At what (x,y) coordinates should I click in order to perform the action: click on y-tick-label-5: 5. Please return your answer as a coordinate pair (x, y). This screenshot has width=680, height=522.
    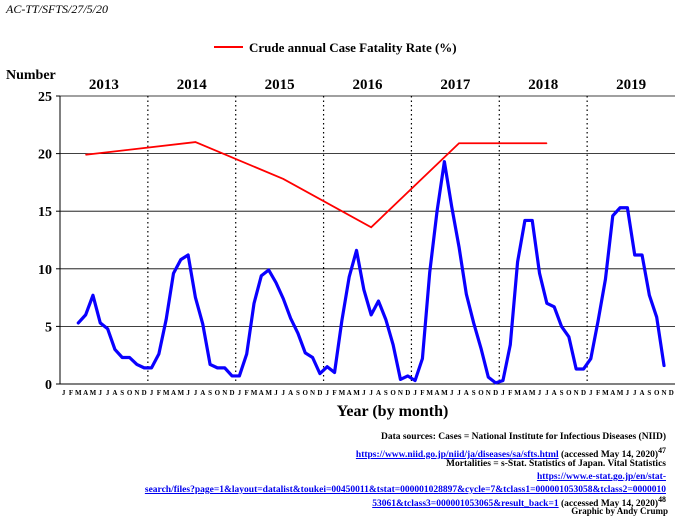
    Looking at the image, I should click on (48, 327).